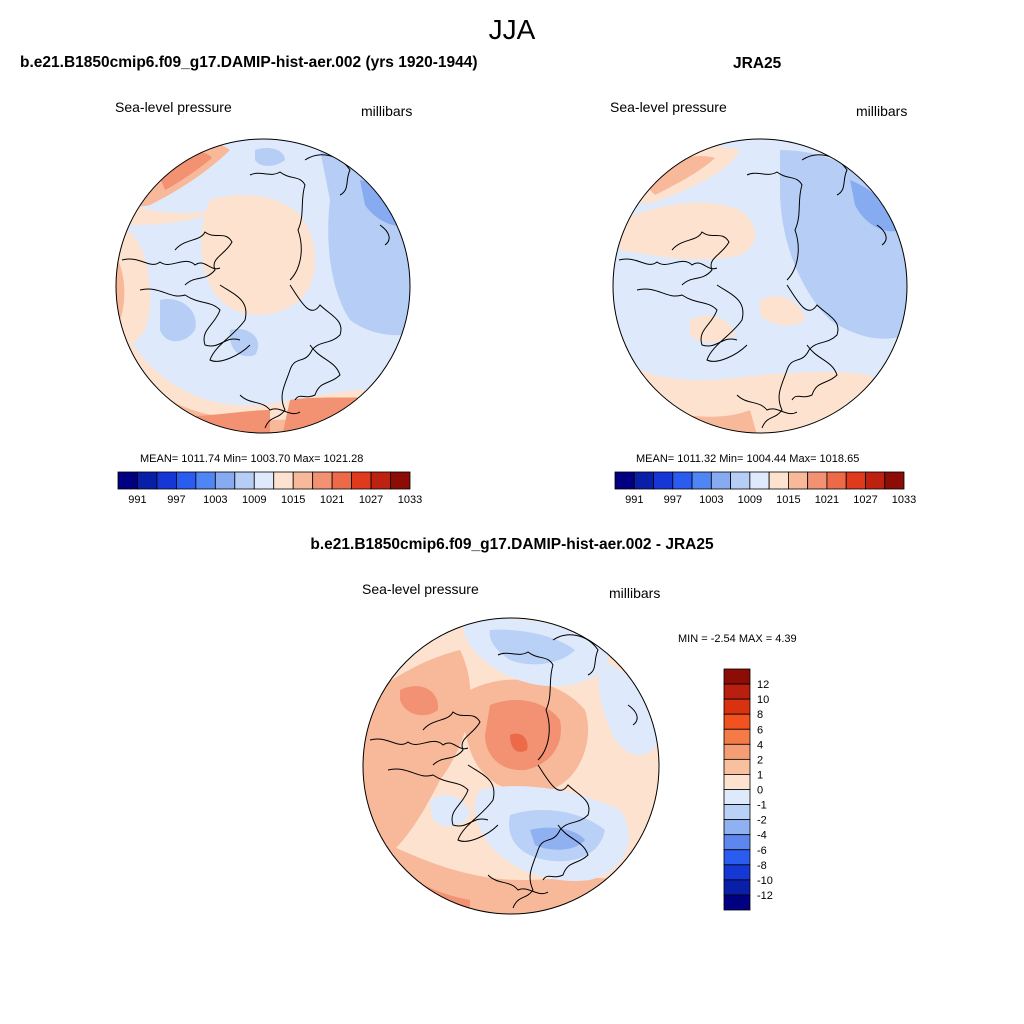 The height and width of the screenshot is (1024, 1024). What do you see at coordinates (760, 775) in the screenshot?
I see `colorbar-tick-label: 1` at bounding box center [760, 775].